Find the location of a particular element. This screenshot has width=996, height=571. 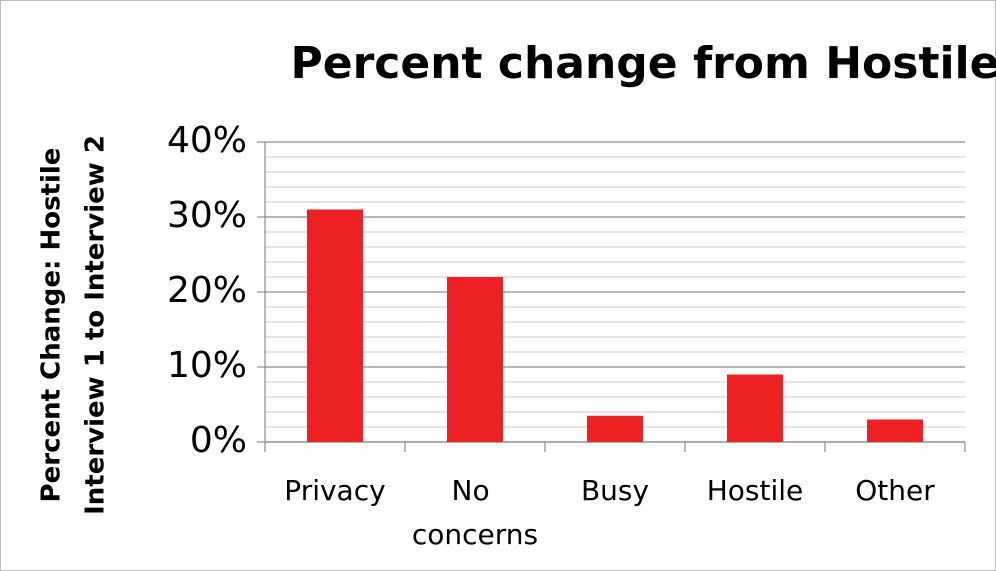

y-label-line: Interview 1 to Interview 2 is located at coordinates (96, 325).